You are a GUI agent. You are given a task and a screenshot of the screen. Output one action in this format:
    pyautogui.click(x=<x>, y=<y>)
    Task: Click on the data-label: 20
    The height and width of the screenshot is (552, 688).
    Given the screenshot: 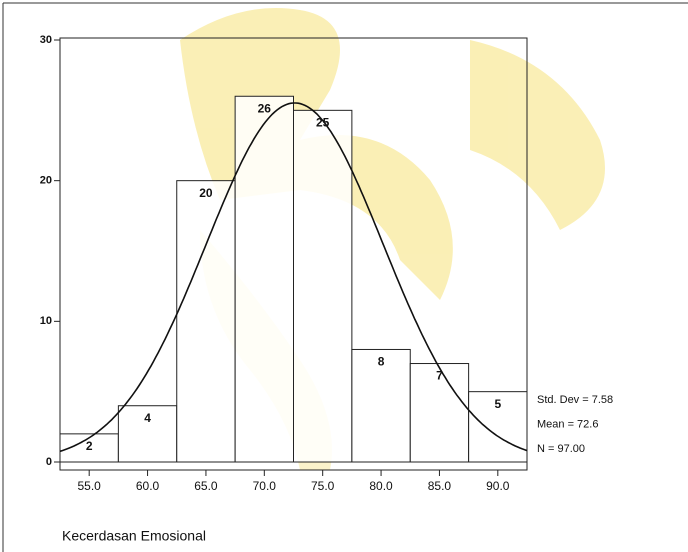 What is the action you would take?
    pyautogui.click(x=206, y=193)
    